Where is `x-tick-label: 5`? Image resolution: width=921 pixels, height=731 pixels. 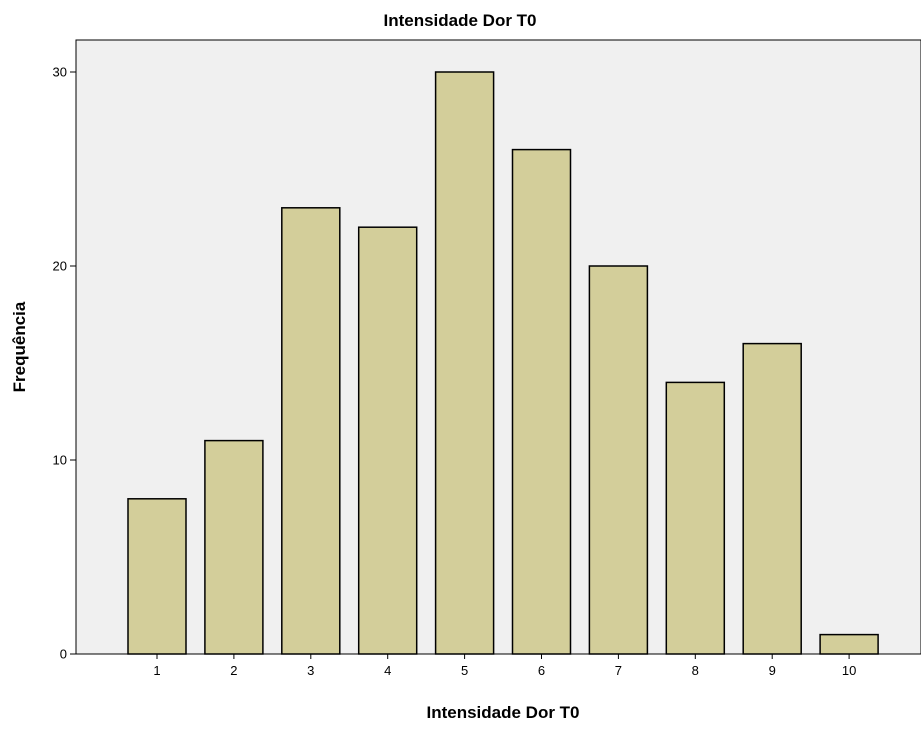
x-tick-label: 5 is located at coordinates (464, 670).